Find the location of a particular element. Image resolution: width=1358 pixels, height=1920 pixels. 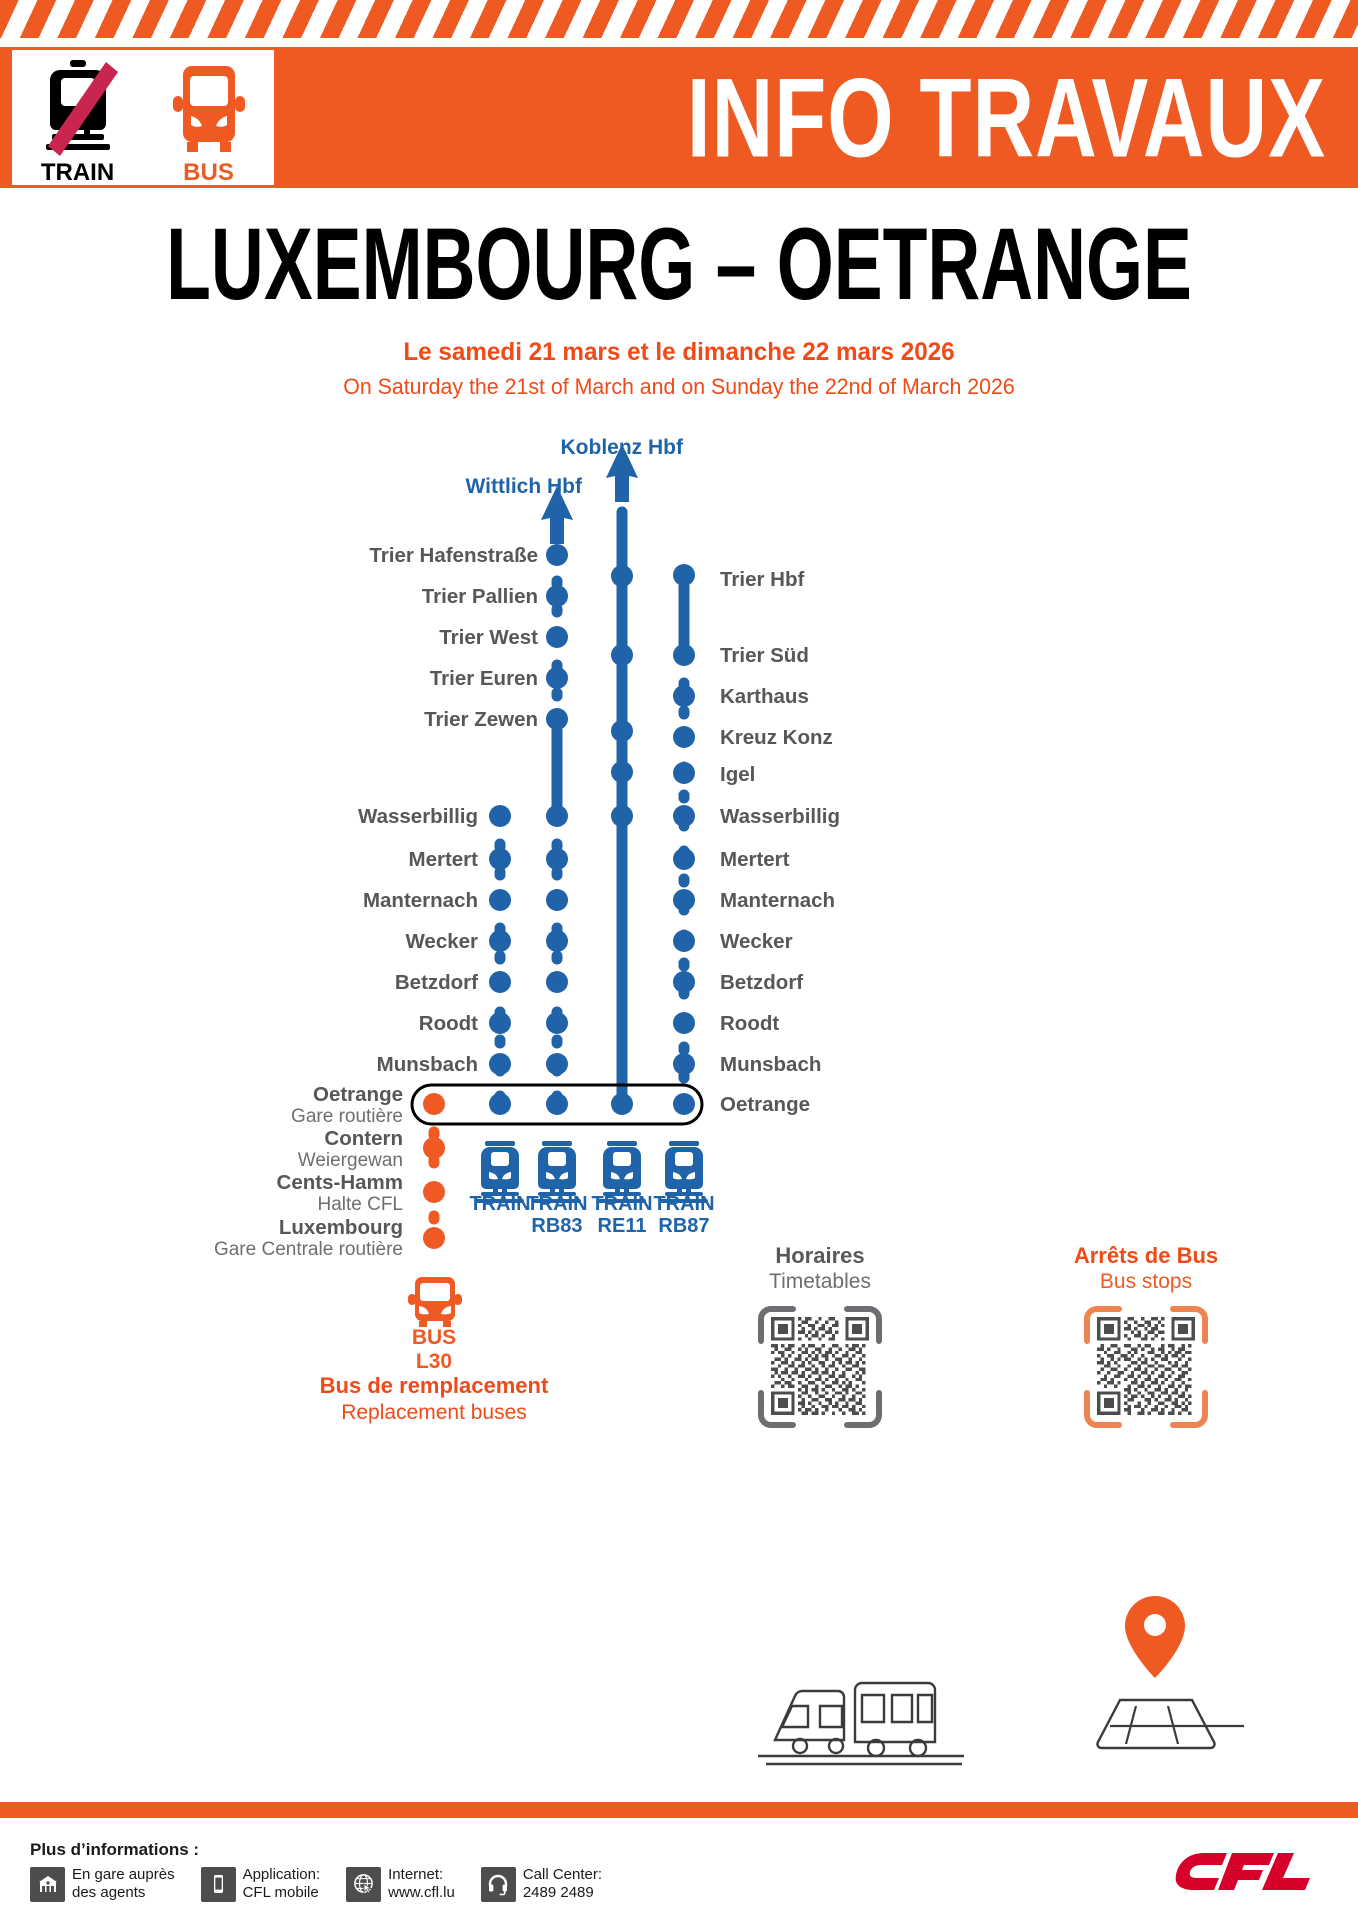

oetrange-interchange-capsule is located at coordinates (557, 1104).